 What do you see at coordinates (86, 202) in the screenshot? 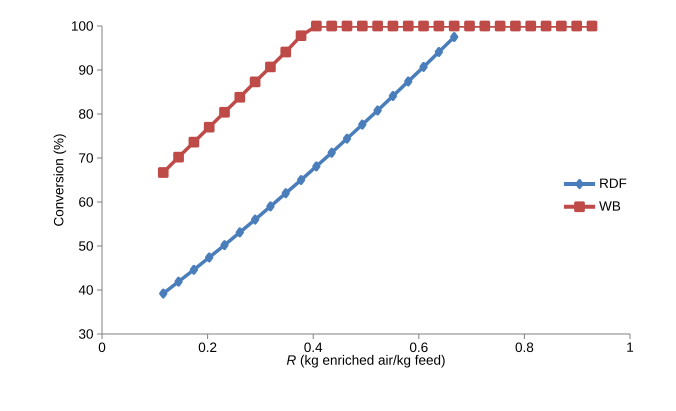
I see `y-tick-label: 60` at bounding box center [86, 202].